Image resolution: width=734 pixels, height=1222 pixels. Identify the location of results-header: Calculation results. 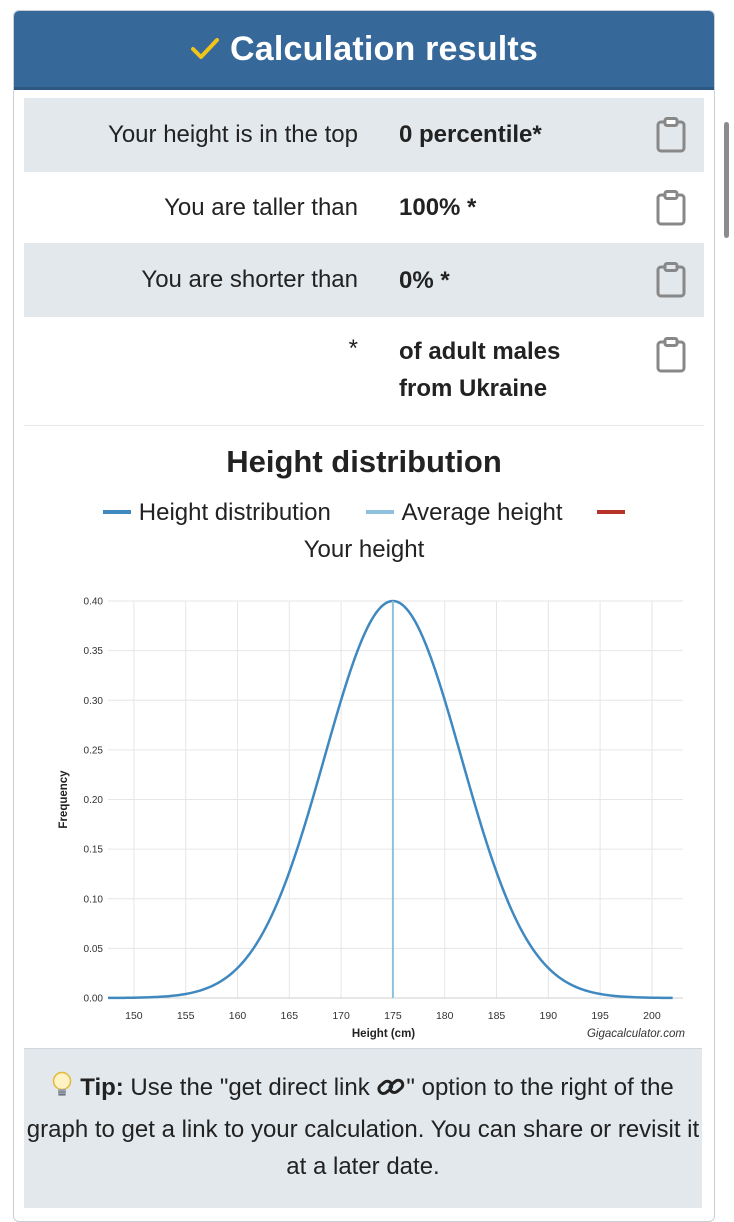
(364, 50).